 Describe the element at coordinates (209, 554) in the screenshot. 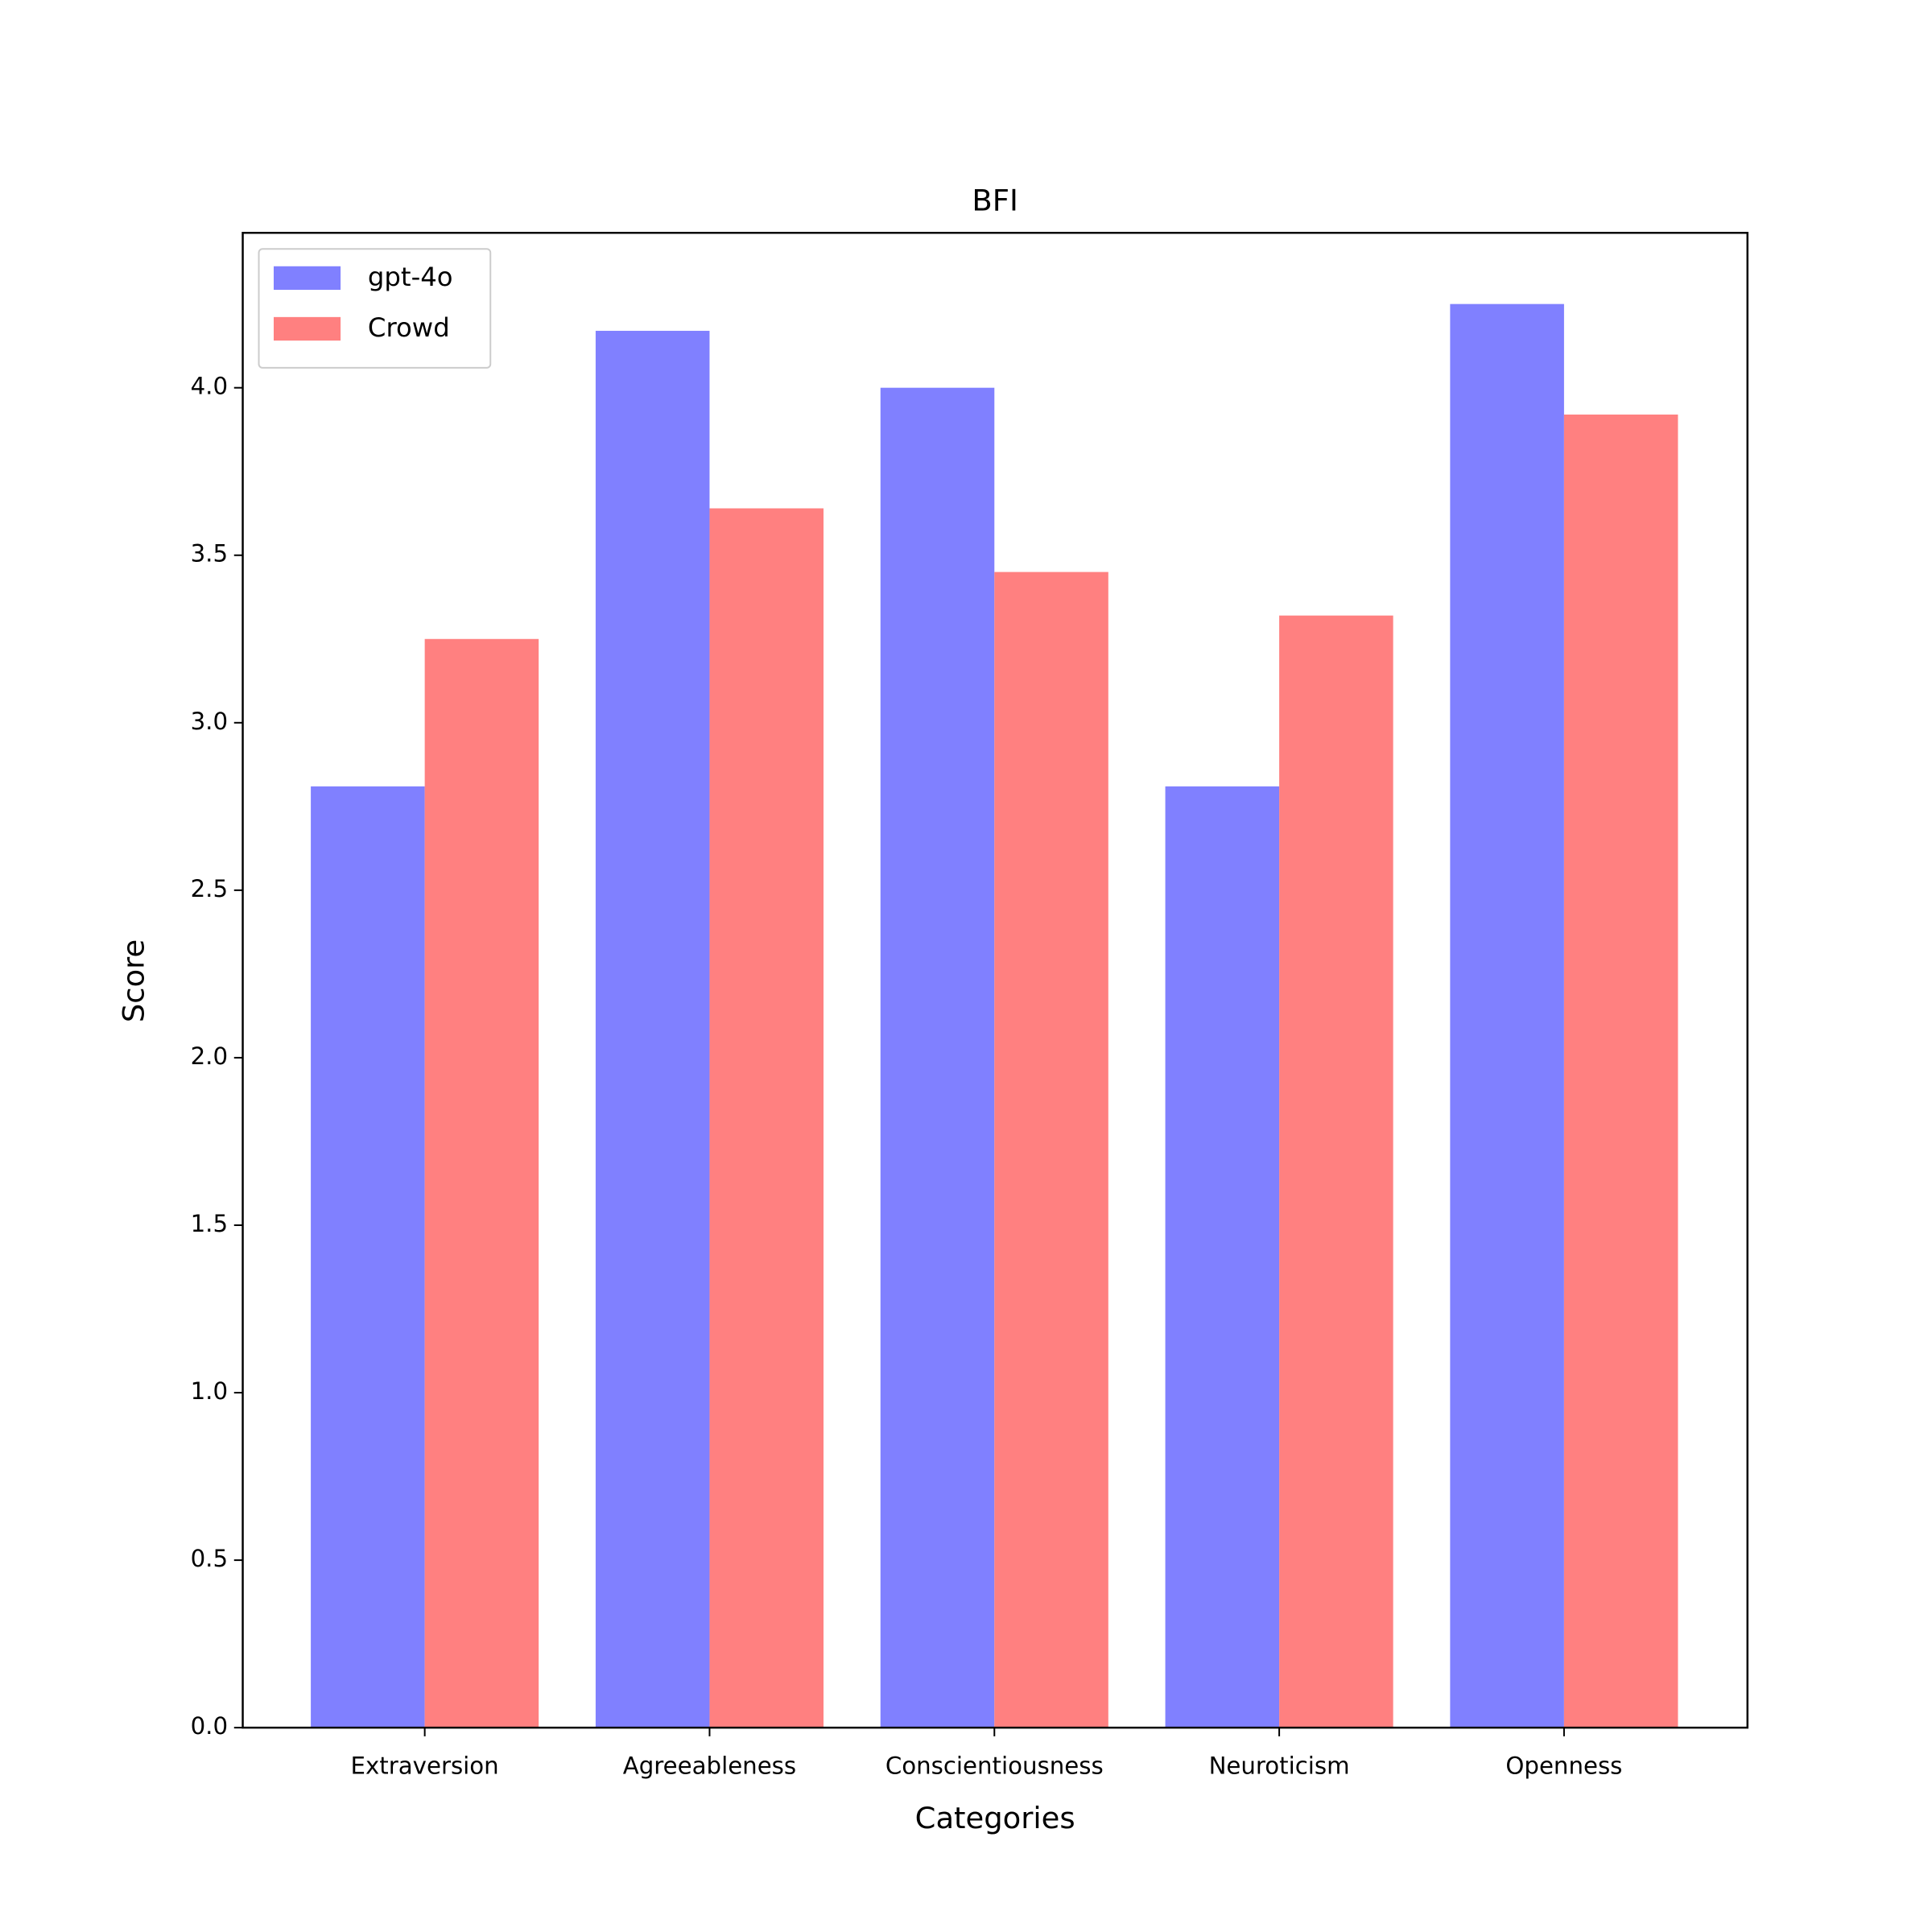

I see `y-tick-label: 3.5` at that location.